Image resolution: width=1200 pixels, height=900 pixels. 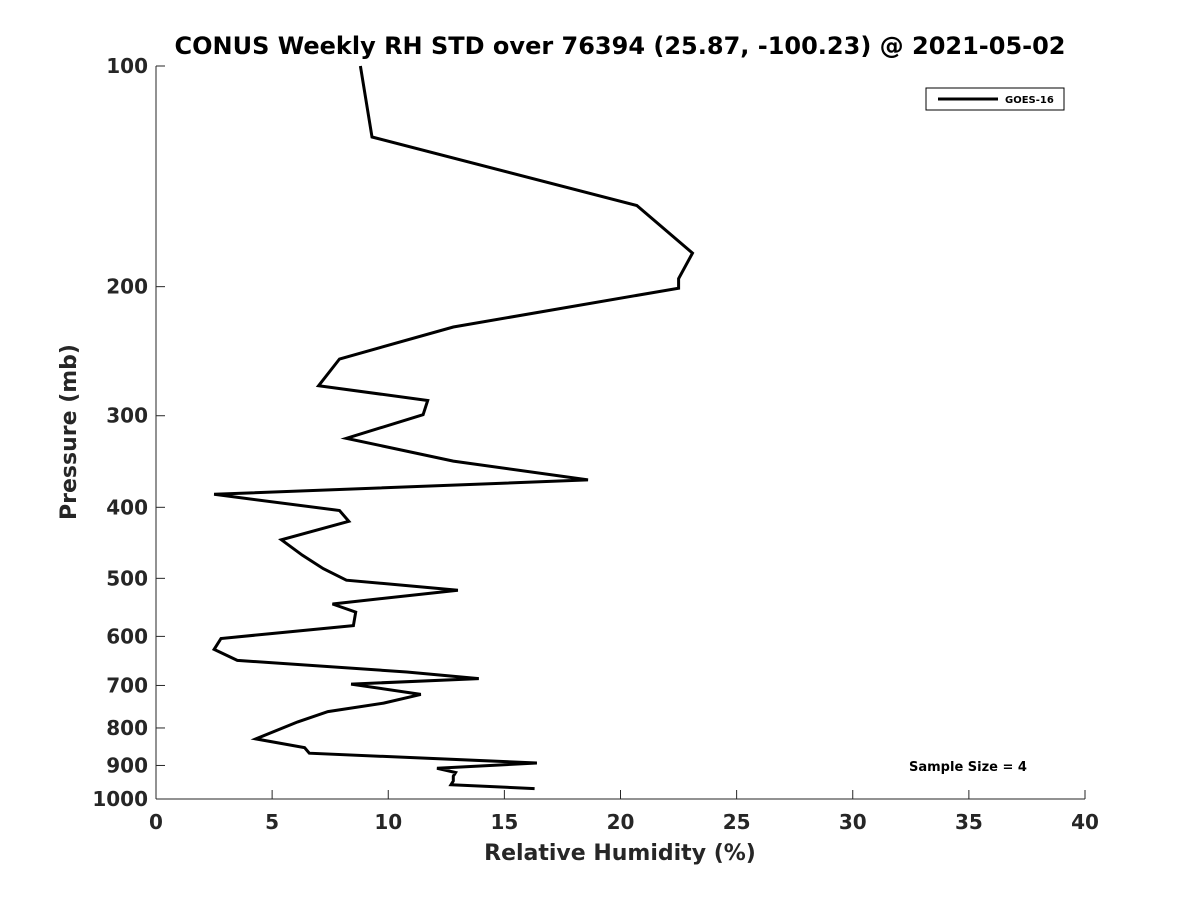 I want to click on sample-size-annotation: Sample Size = 4, so click(x=968, y=767).